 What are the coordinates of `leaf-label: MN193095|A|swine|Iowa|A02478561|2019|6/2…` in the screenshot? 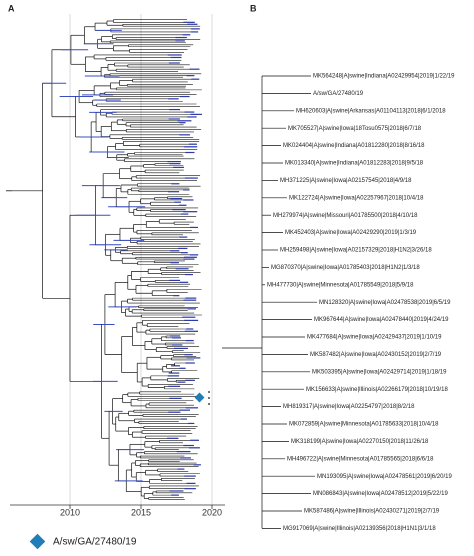 It's located at (384, 477).